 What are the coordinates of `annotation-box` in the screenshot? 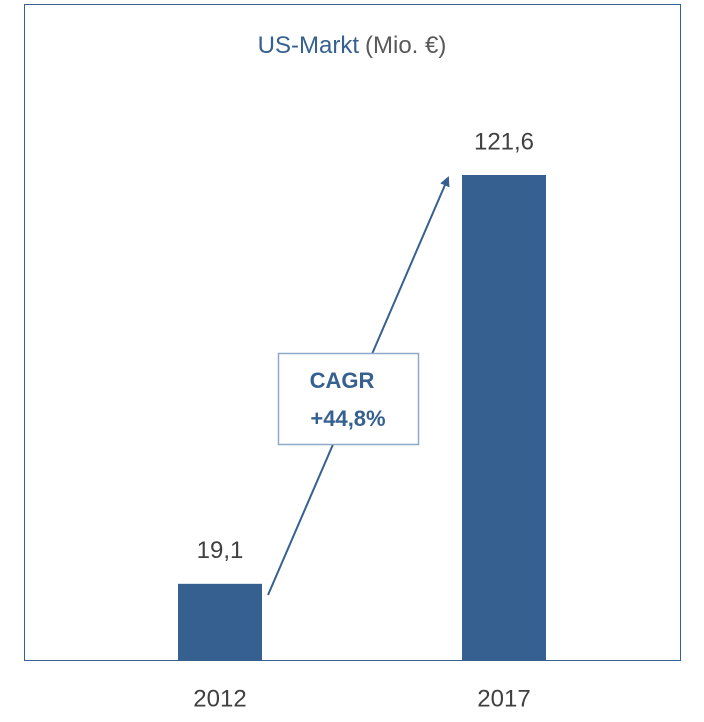 It's located at (348, 399).